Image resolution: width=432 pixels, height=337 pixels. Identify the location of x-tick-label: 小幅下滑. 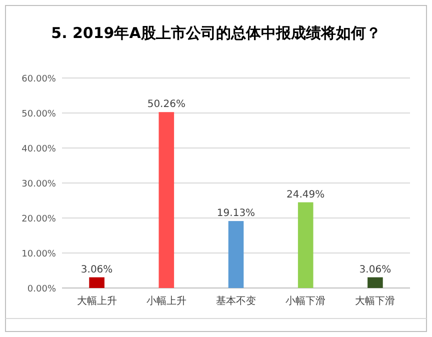
(306, 301).